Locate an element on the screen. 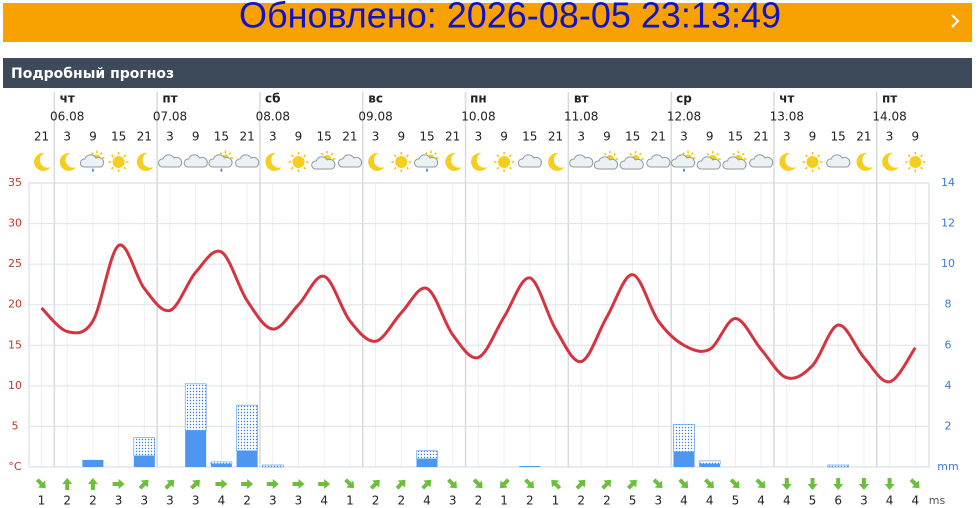 The image size is (980, 508). sun is located at coordinates (118, 162).